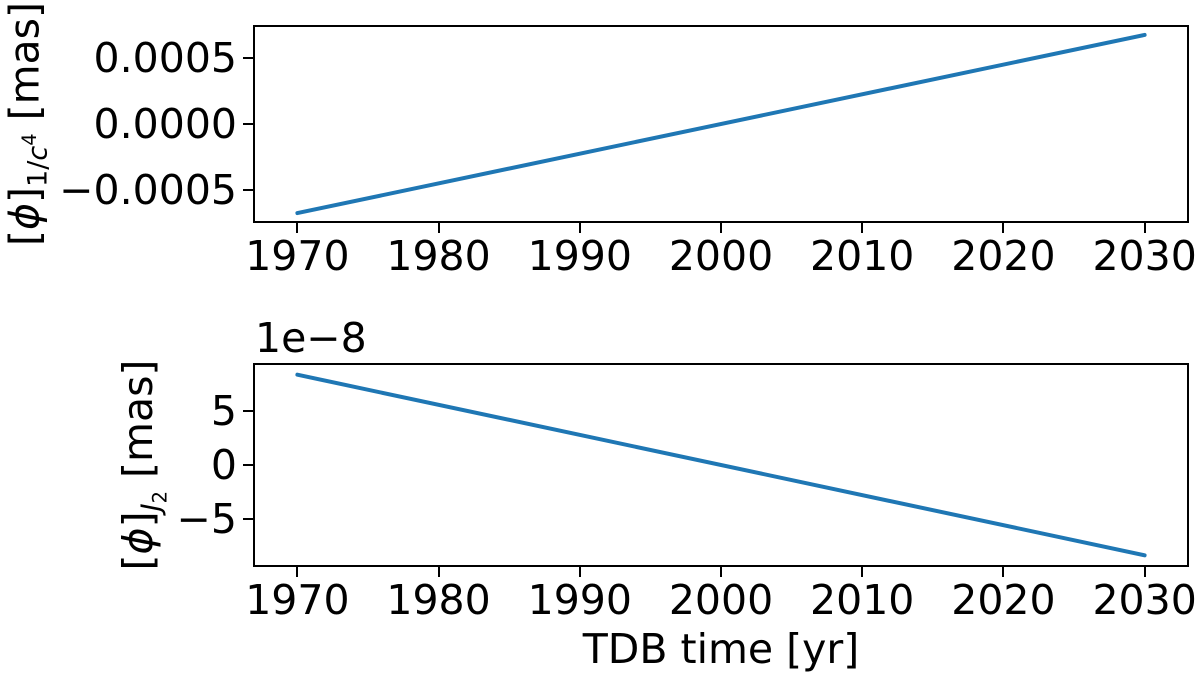  What do you see at coordinates (148, 189) in the screenshot?
I see `y-tick-label: −0.0005` at bounding box center [148, 189].